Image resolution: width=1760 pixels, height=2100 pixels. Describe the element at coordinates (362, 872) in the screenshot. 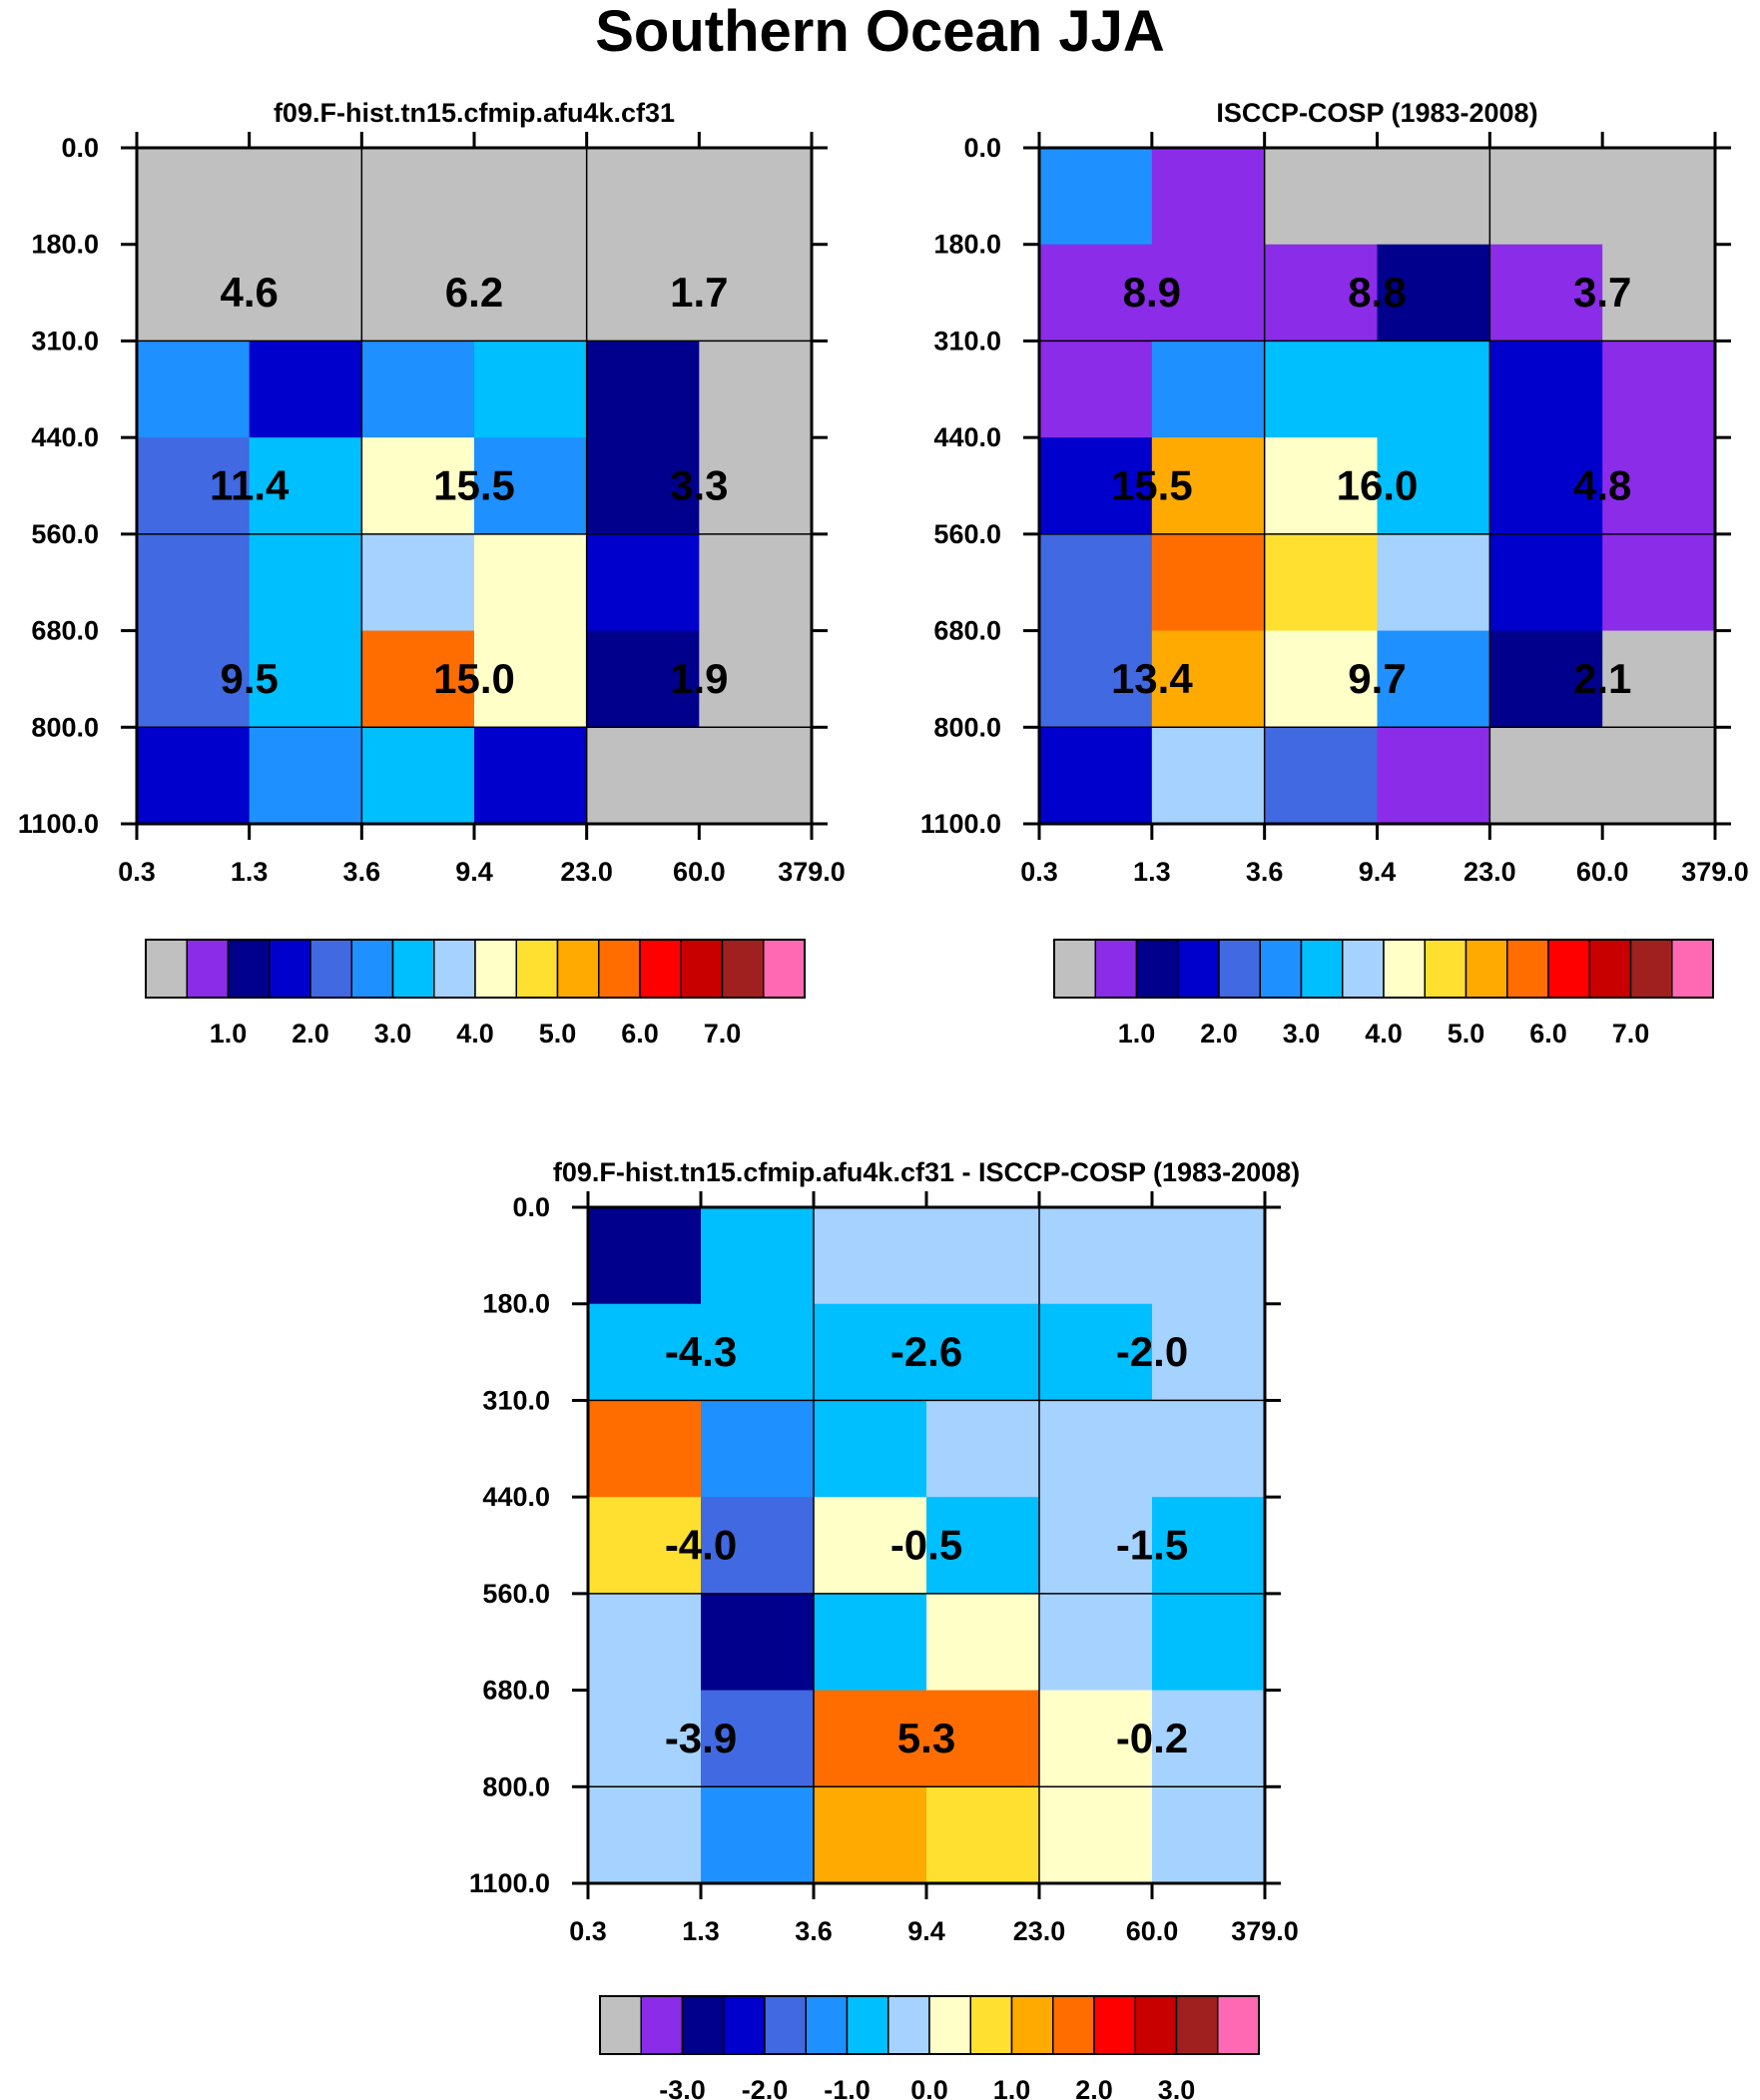

I see `x-tick-label: 3.6` at that location.